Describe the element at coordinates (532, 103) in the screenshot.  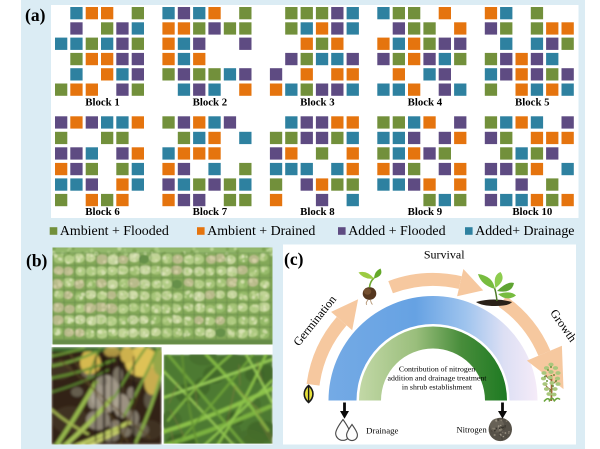
I see `svg-text: Block 5` at that location.